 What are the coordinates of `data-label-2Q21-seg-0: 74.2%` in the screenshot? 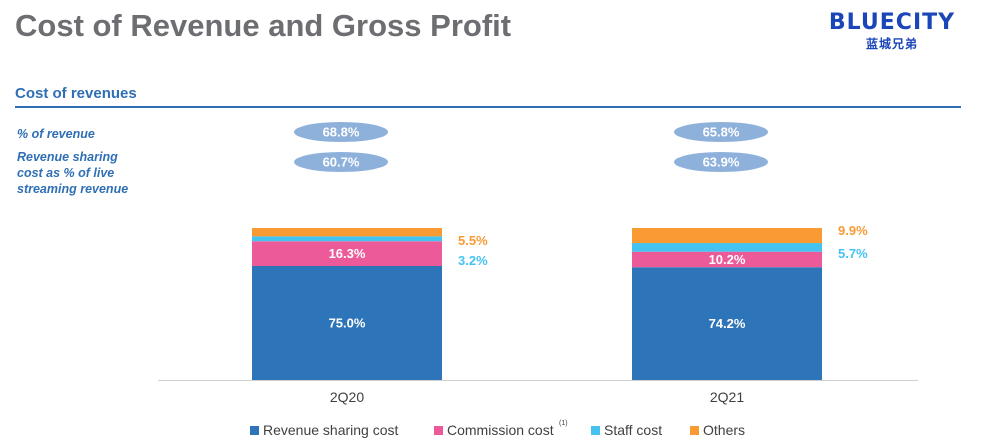 It's located at (727, 323).